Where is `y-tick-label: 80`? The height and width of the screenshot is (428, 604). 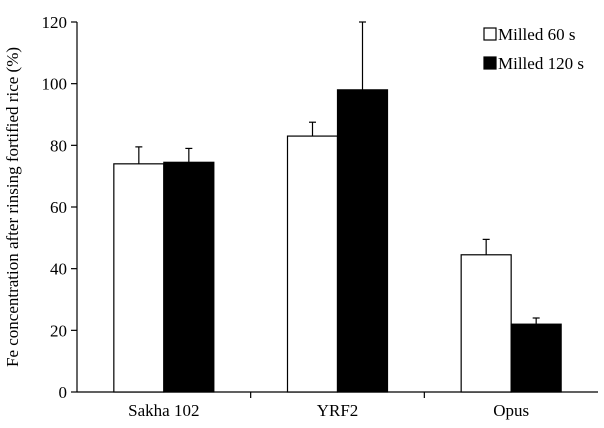 y-tick-label: 80 is located at coordinates (58, 145).